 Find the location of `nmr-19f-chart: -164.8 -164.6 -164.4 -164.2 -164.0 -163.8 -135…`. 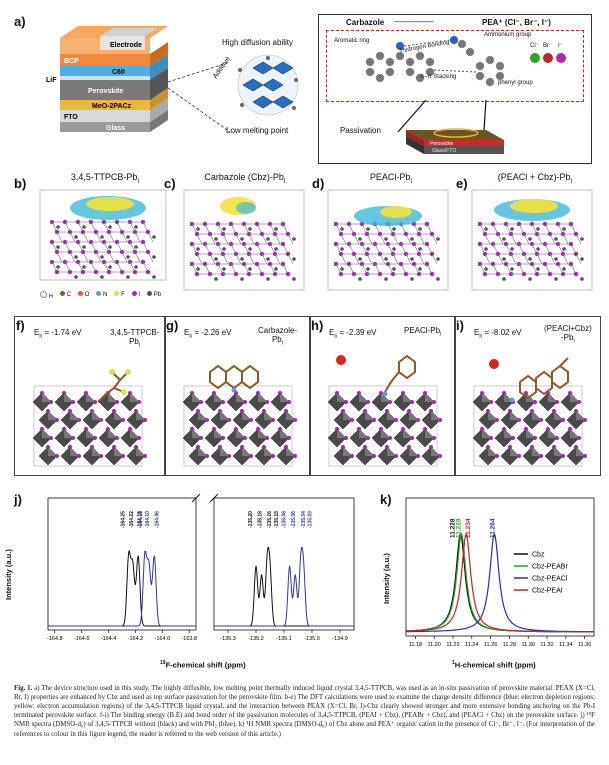

nmr-19f-chart: -164.8 -164.6 -164.4 -164.2 -164.0 -163.8 -135… is located at coordinates (201, 567).